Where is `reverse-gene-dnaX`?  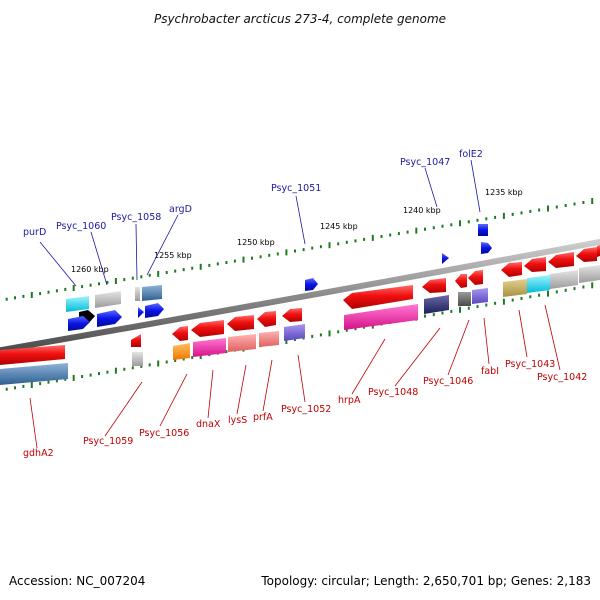 reverse-gene-dnaX is located at coordinates (207, 328).